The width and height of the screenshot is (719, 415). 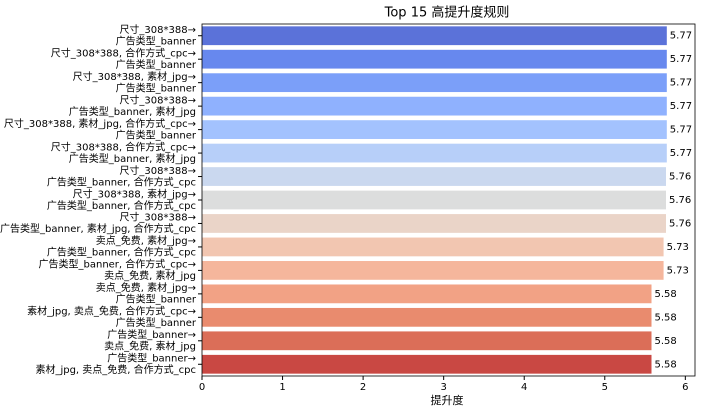 What do you see at coordinates (124, 58) in the screenshot?
I see `y-tick-label: 尺寸_308*388, 合作方式_cpc→广告类型_banner` at bounding box center [124, 58].